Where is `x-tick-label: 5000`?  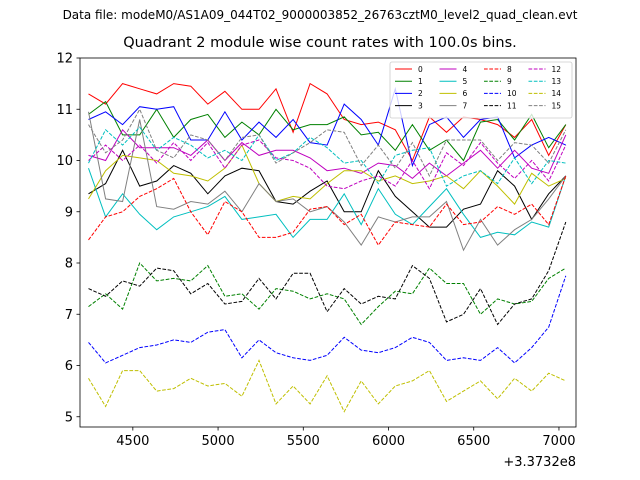 x-tick-label: 5000 is located at coordinates (218, 441).